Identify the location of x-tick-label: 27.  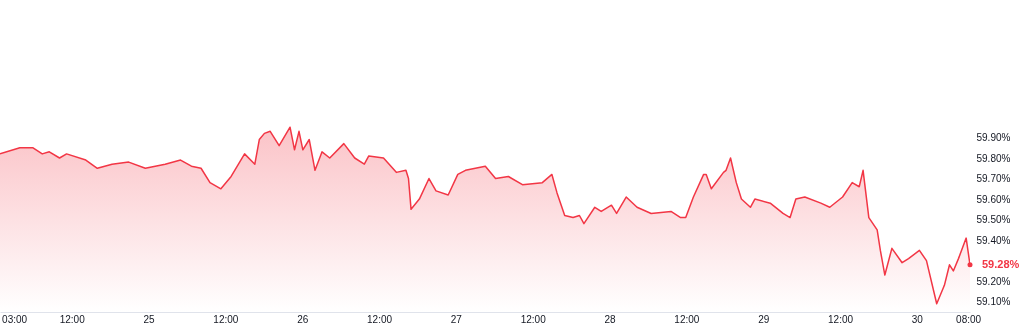
(456, 319).